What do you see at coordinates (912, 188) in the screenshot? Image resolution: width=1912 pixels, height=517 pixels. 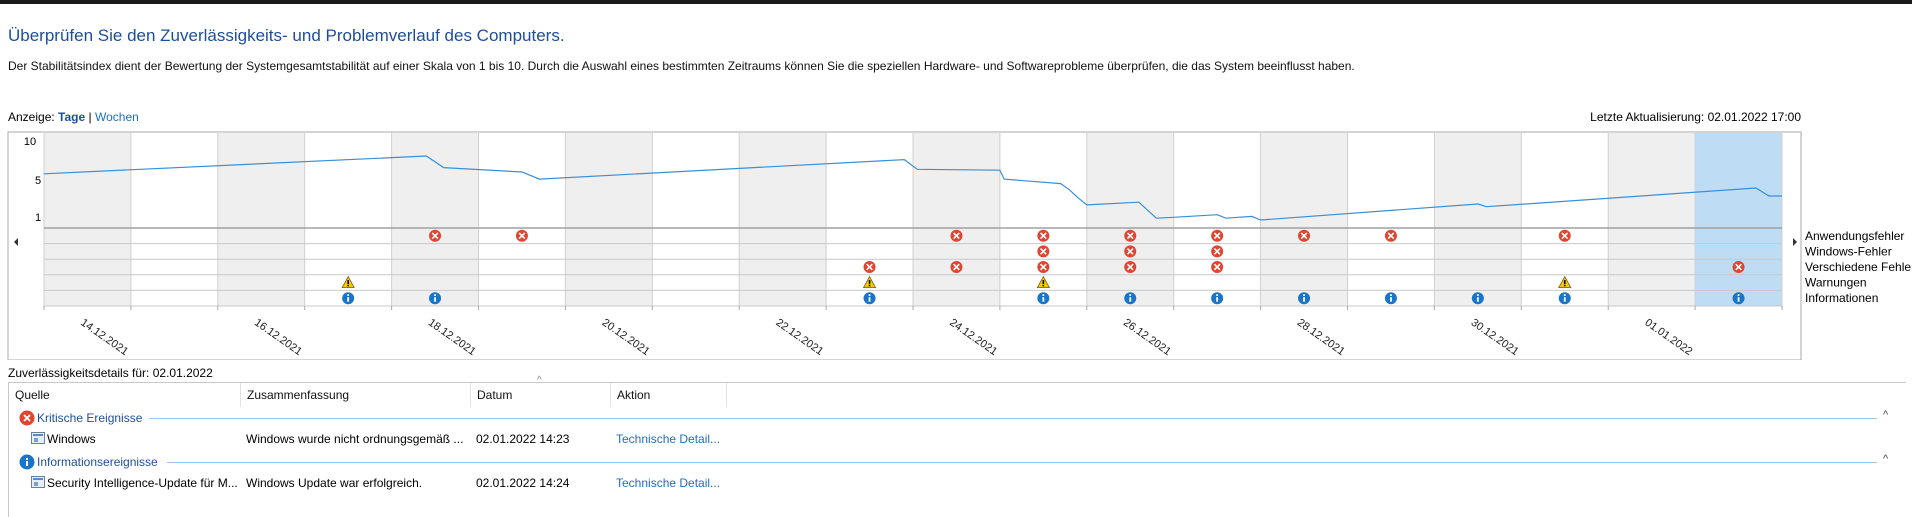 I see `stability-index-line` at bounding box center [912, 188].